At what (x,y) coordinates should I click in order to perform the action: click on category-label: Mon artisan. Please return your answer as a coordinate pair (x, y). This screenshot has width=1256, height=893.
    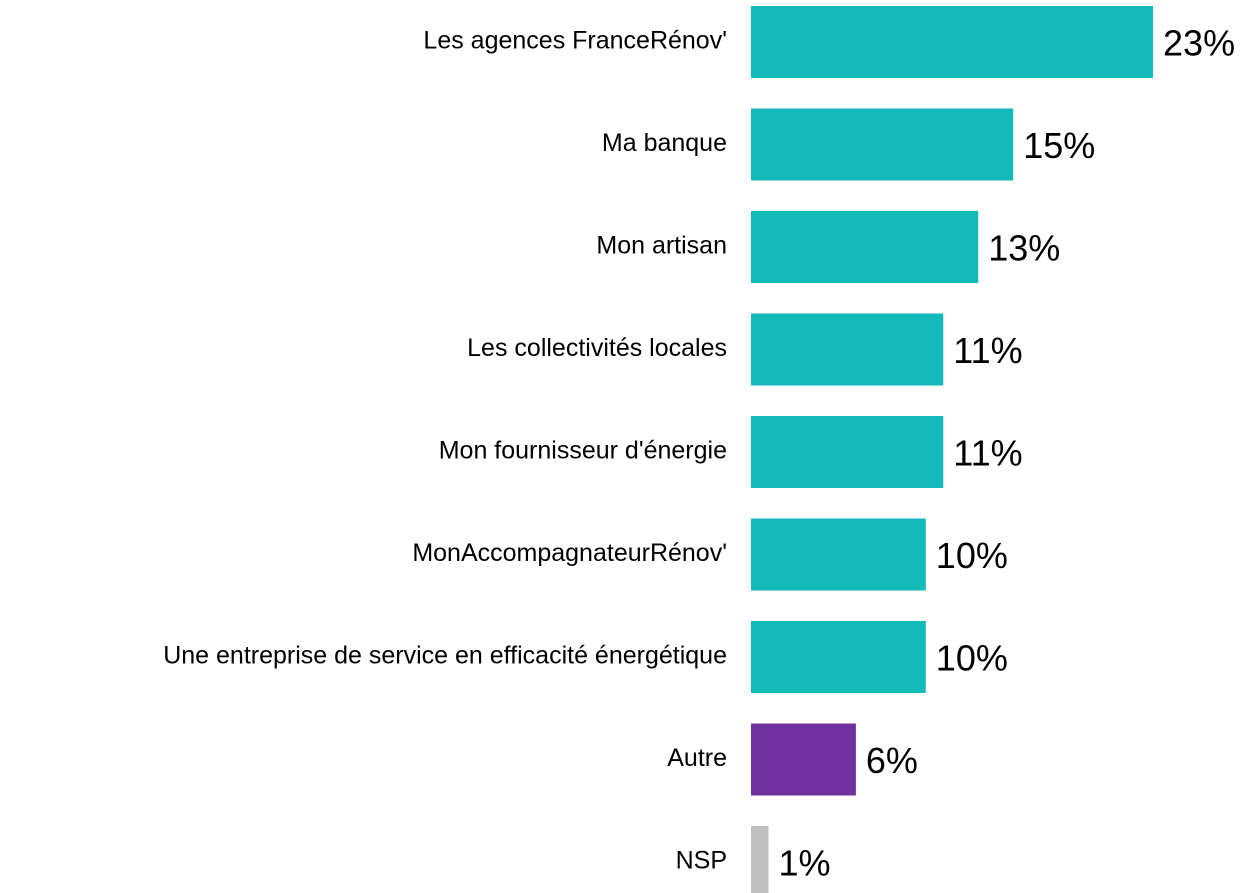
    Looking at the image, I should click on (661, 246).